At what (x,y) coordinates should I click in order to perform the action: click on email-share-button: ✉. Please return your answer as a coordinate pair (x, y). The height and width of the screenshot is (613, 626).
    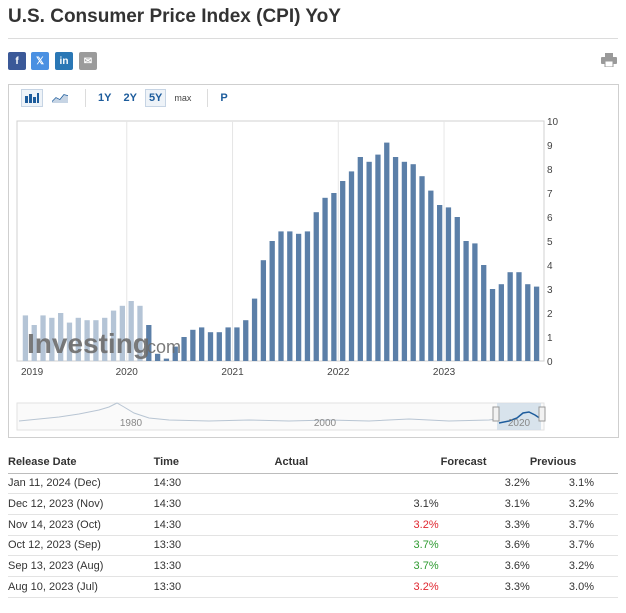
    Looking at the image, I should click on (88, 61).